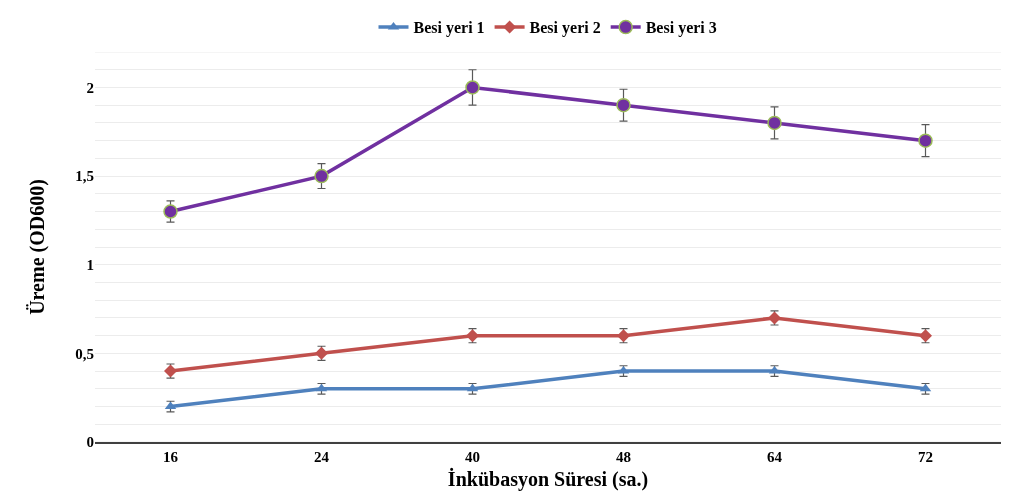  Describe the element at coordinates (681, 28) in the screenshot. I see `legend-label: Besi yeri 3` at that location.